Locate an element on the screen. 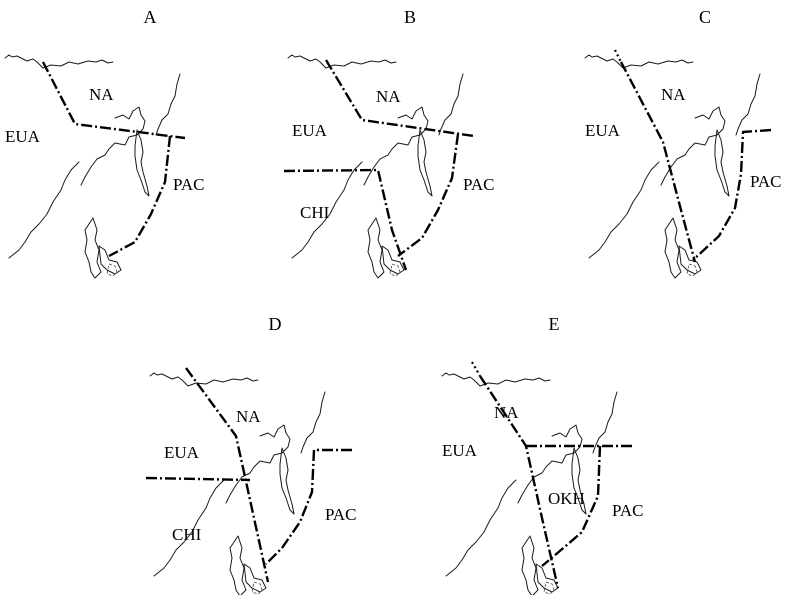 The width and height of the screenshot is (793, 595). panel-c: C NA EUA PAC is located at coordinates (683, 143).